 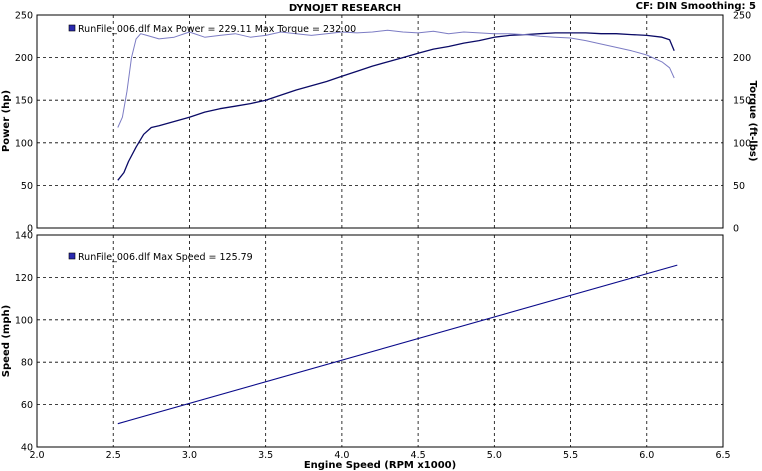 What do you see at coordinates (494, 455) in the screenshot?
I see `rpm-tick-label: 5.0` at bounding box center [494, 455].